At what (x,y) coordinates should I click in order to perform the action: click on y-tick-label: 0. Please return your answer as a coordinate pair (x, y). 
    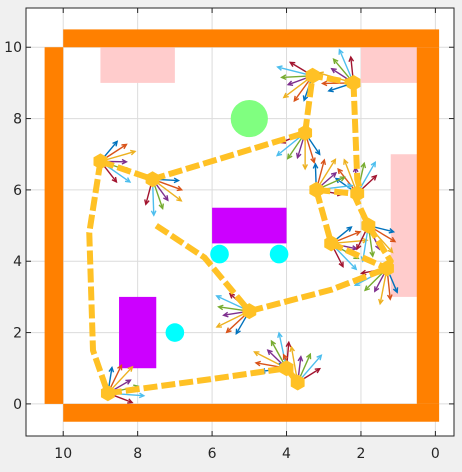
    Looking at the image, I should click on (17, 405).